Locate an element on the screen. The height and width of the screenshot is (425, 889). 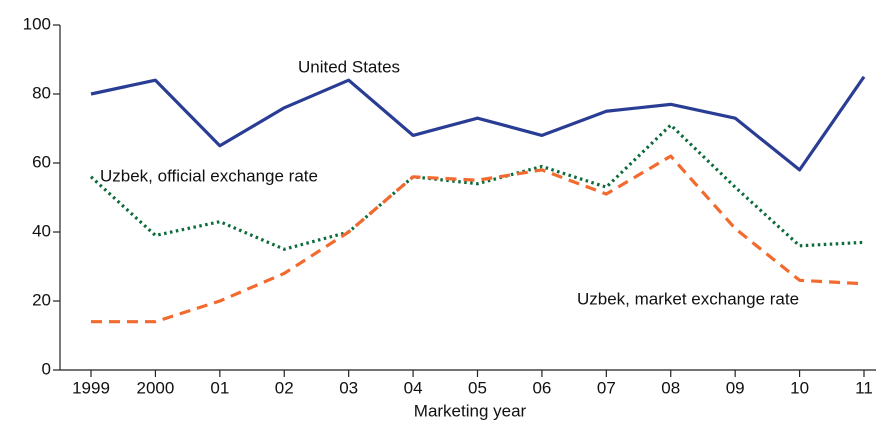
series-label: Uzbek, market exchange rate is located at coordinates (688, 298).